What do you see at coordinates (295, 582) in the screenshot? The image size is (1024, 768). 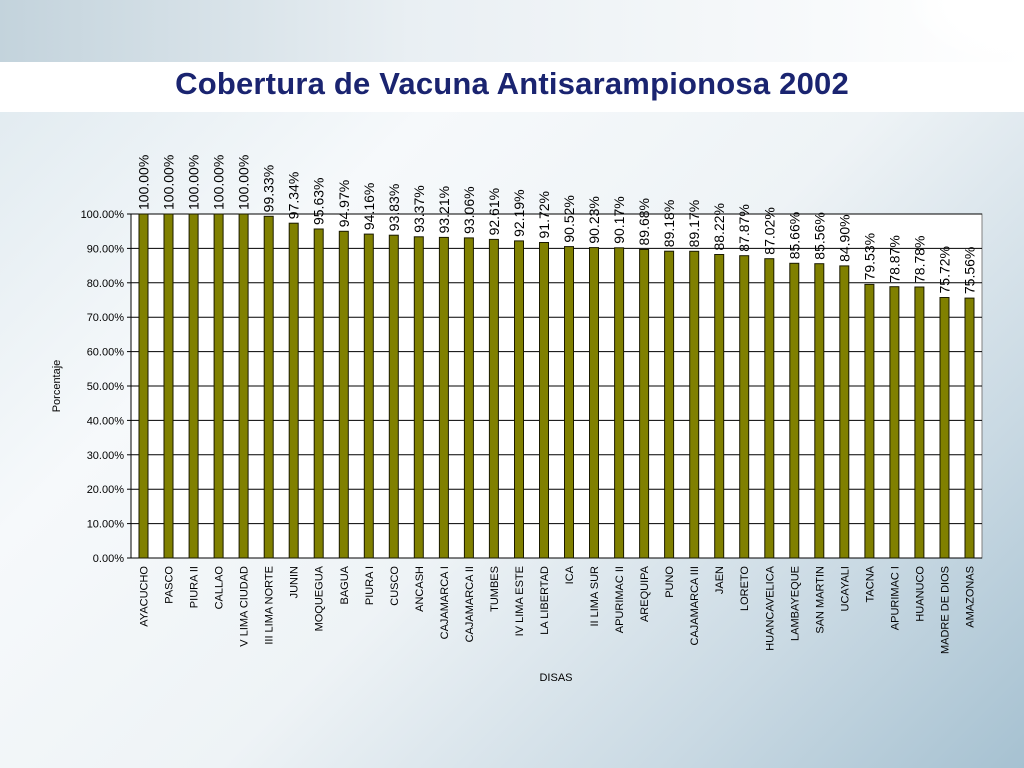 I see `x-tick-label: JUNIN` at bounding box center [295, 582].